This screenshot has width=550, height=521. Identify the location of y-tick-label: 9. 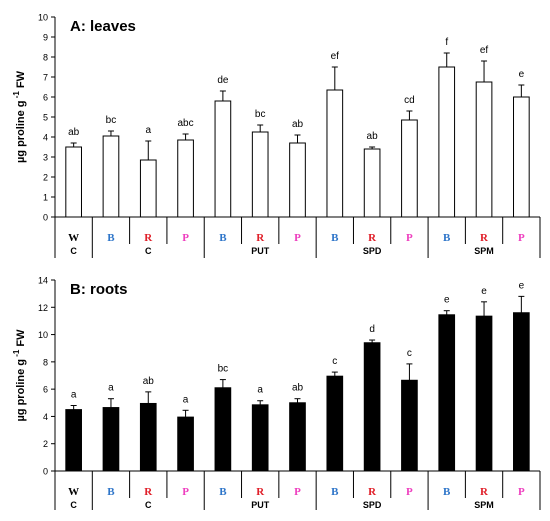
(45, 38).